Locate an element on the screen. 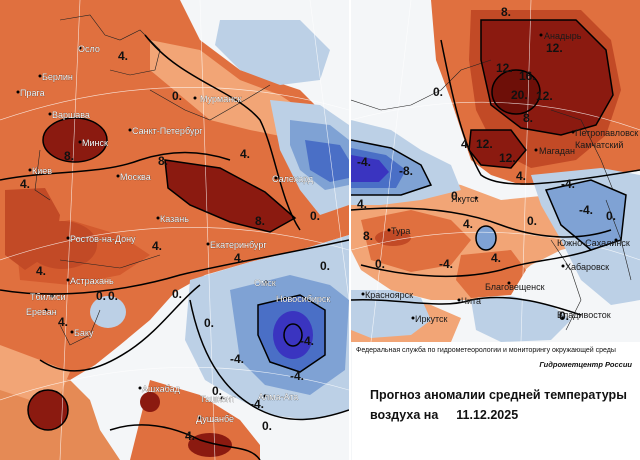  city-label: Москва is located at coordinates (135, 177).